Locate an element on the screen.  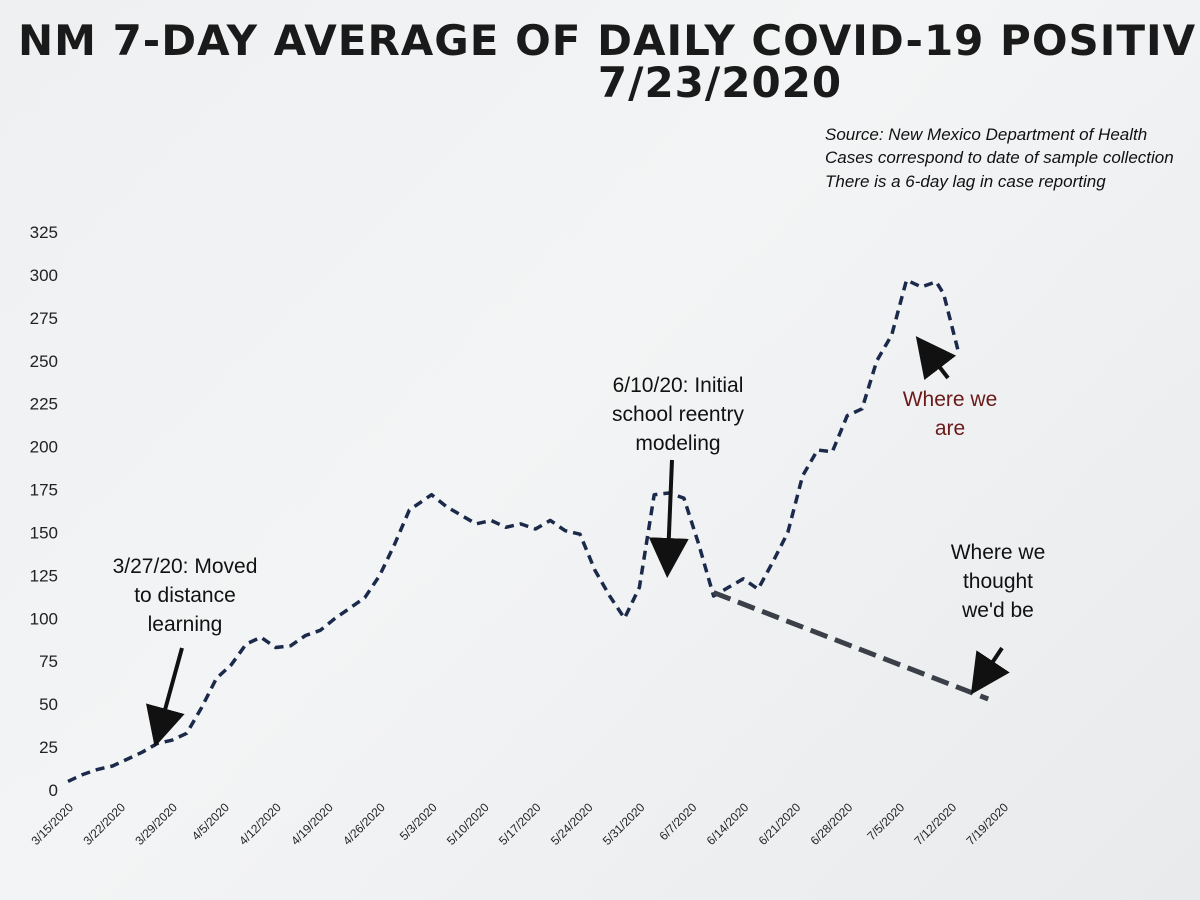
y-tick-label: 225 is located at coordinates (44, 404).